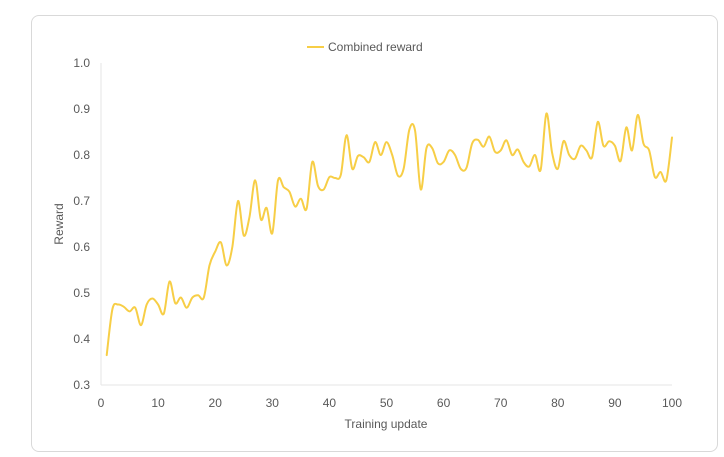  Describe the element at coordinates (558, 403) in the screenshot. I see `x-tick-label: 80` at that location.